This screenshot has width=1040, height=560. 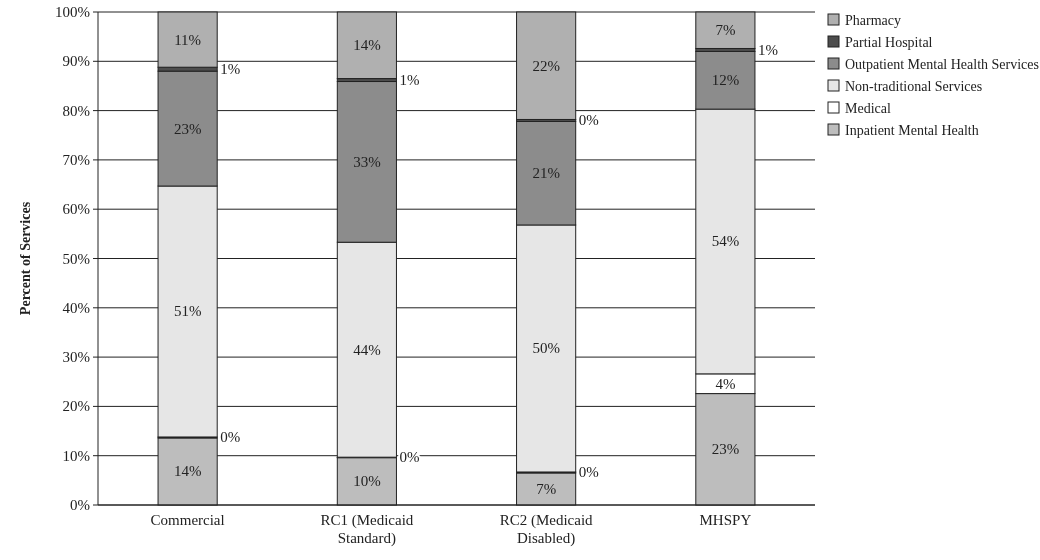 I want to click on y-tick-label: 50%, so click(x=76, y=258).